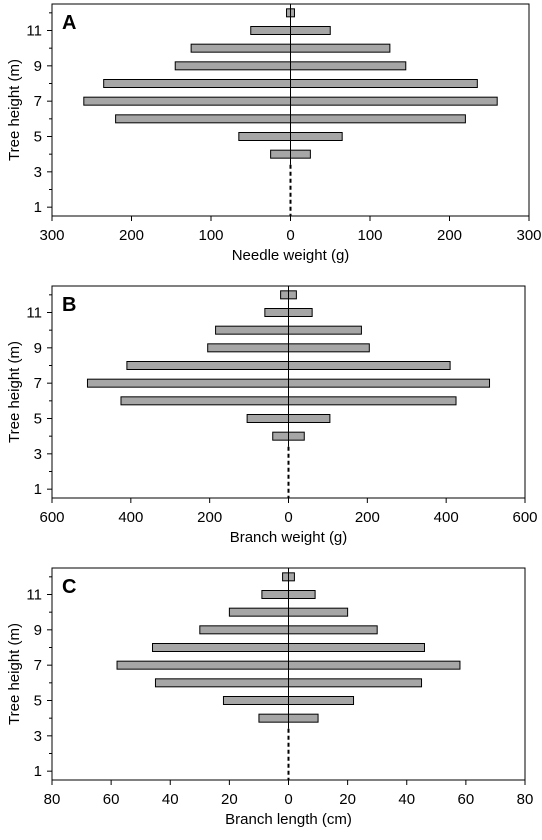 This screenshot has width=542, height=840. Describe the element at coordinates (288, 819) in the screenshot. I see `x-axis-label: Branch length (cm)` at that location.